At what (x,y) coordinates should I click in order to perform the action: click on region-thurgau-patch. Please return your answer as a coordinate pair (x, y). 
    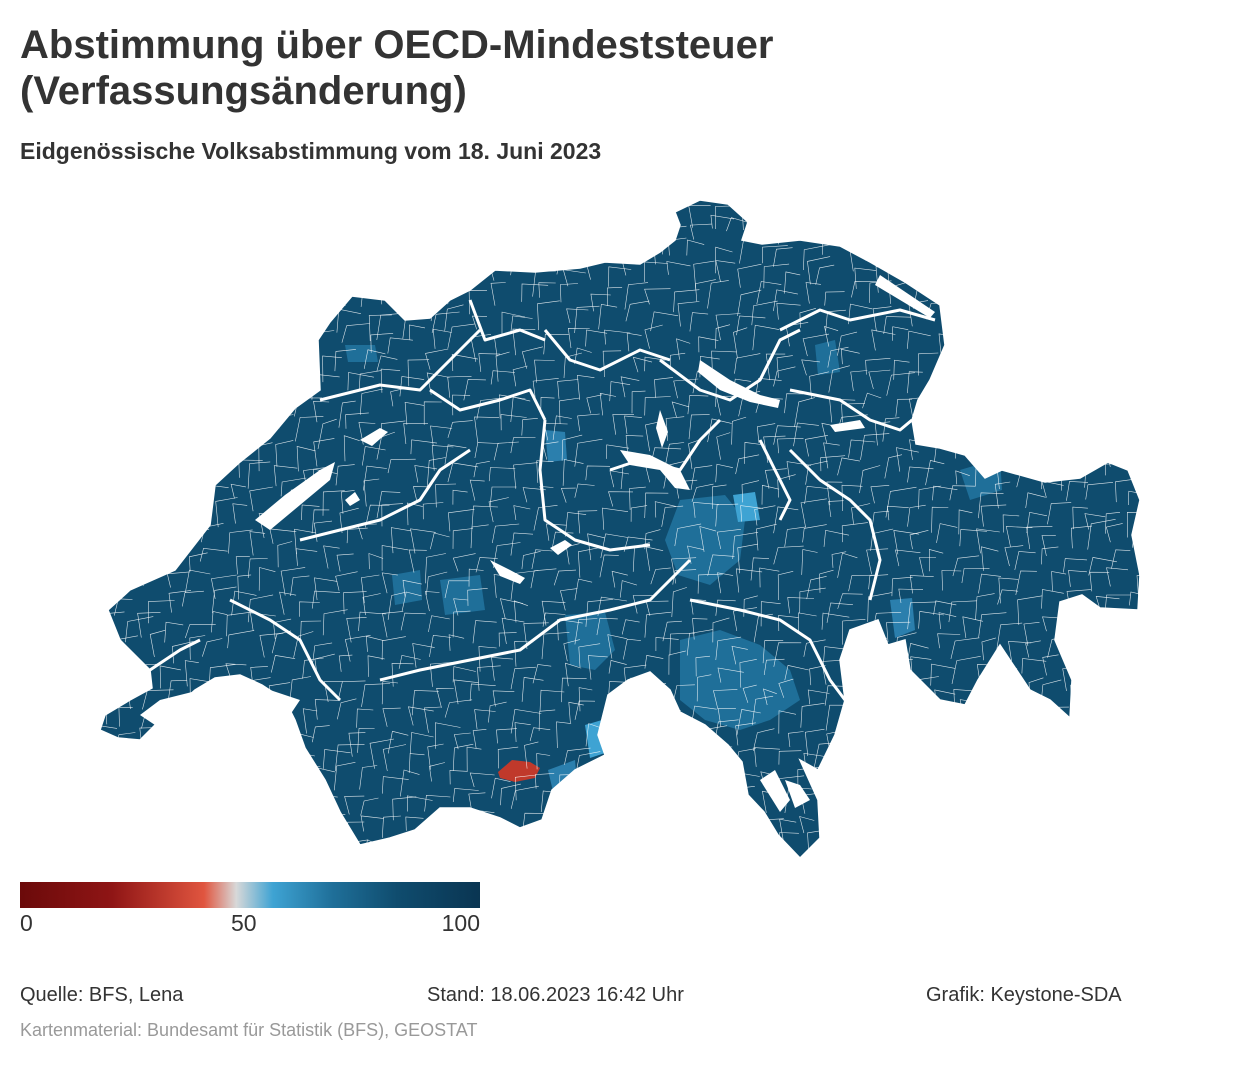
    Looking at the image, I should click on (827, 357).